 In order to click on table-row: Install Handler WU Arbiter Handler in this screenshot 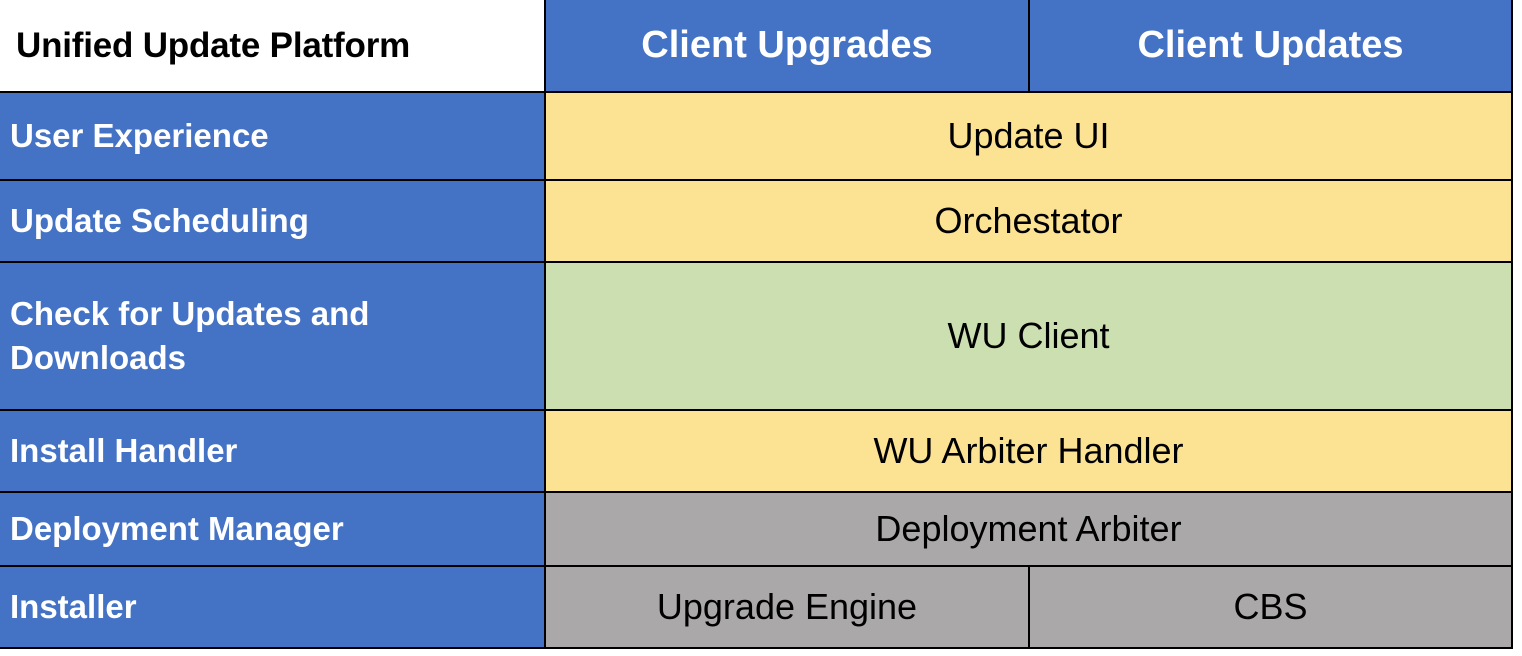, I will do `click(756, 451)`.